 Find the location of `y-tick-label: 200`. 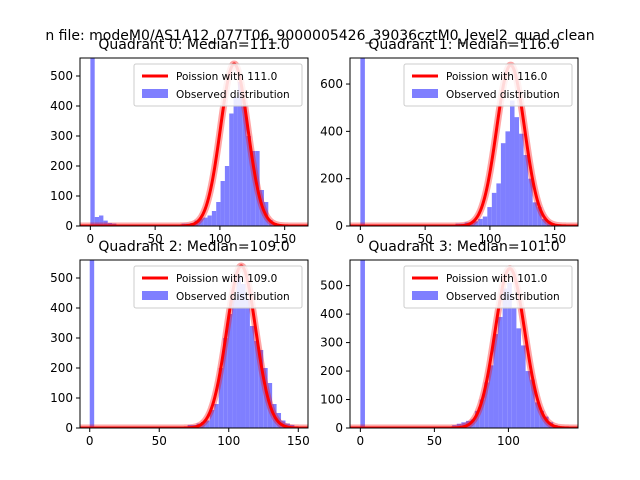

y-tick-label: 200 is located at coordinates (331, 371).